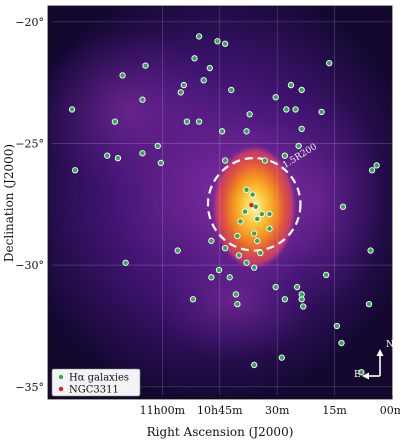 The width and height of the screenshot is (400, 441). What do you see at coordinates (29, 143) in the screenshot?
I see `y-tick-label-1: −25°` at bounding box center [29, 143].